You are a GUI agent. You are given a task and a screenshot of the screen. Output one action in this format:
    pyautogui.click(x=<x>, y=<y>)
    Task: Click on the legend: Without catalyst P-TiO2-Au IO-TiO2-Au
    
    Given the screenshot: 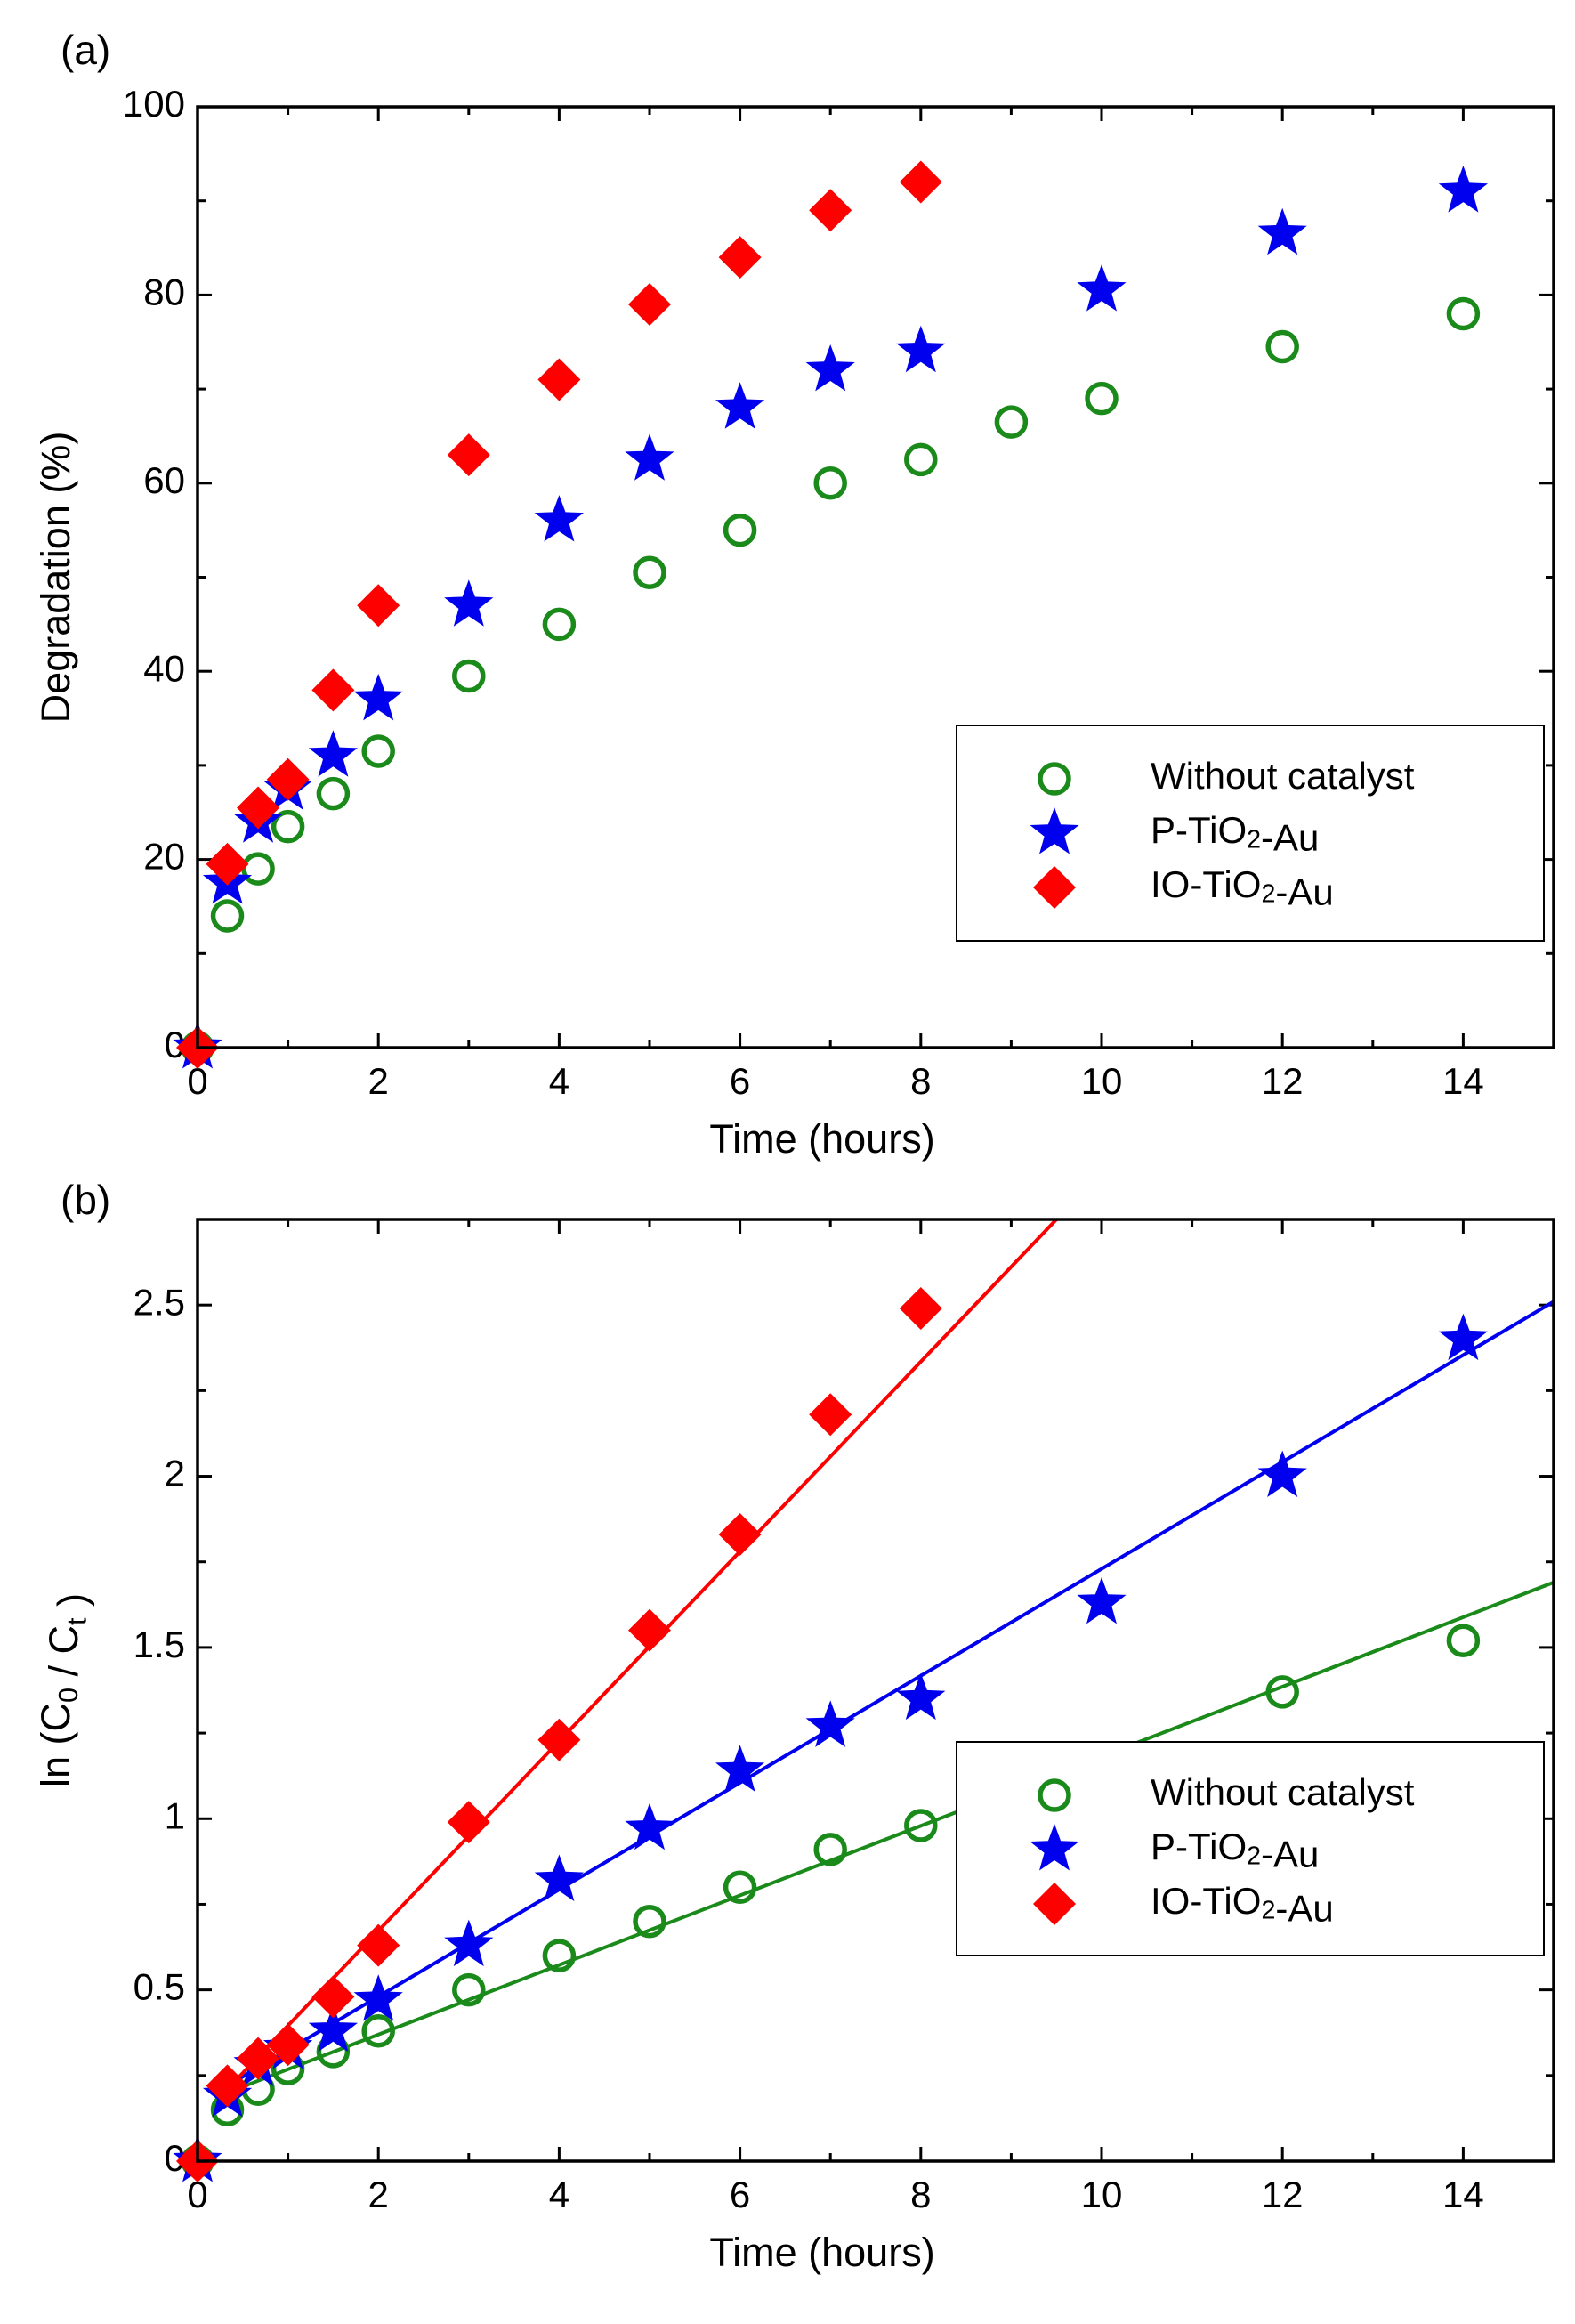 What is the action you would take?
    pyautogui.click(x=1250, y=1848)
    